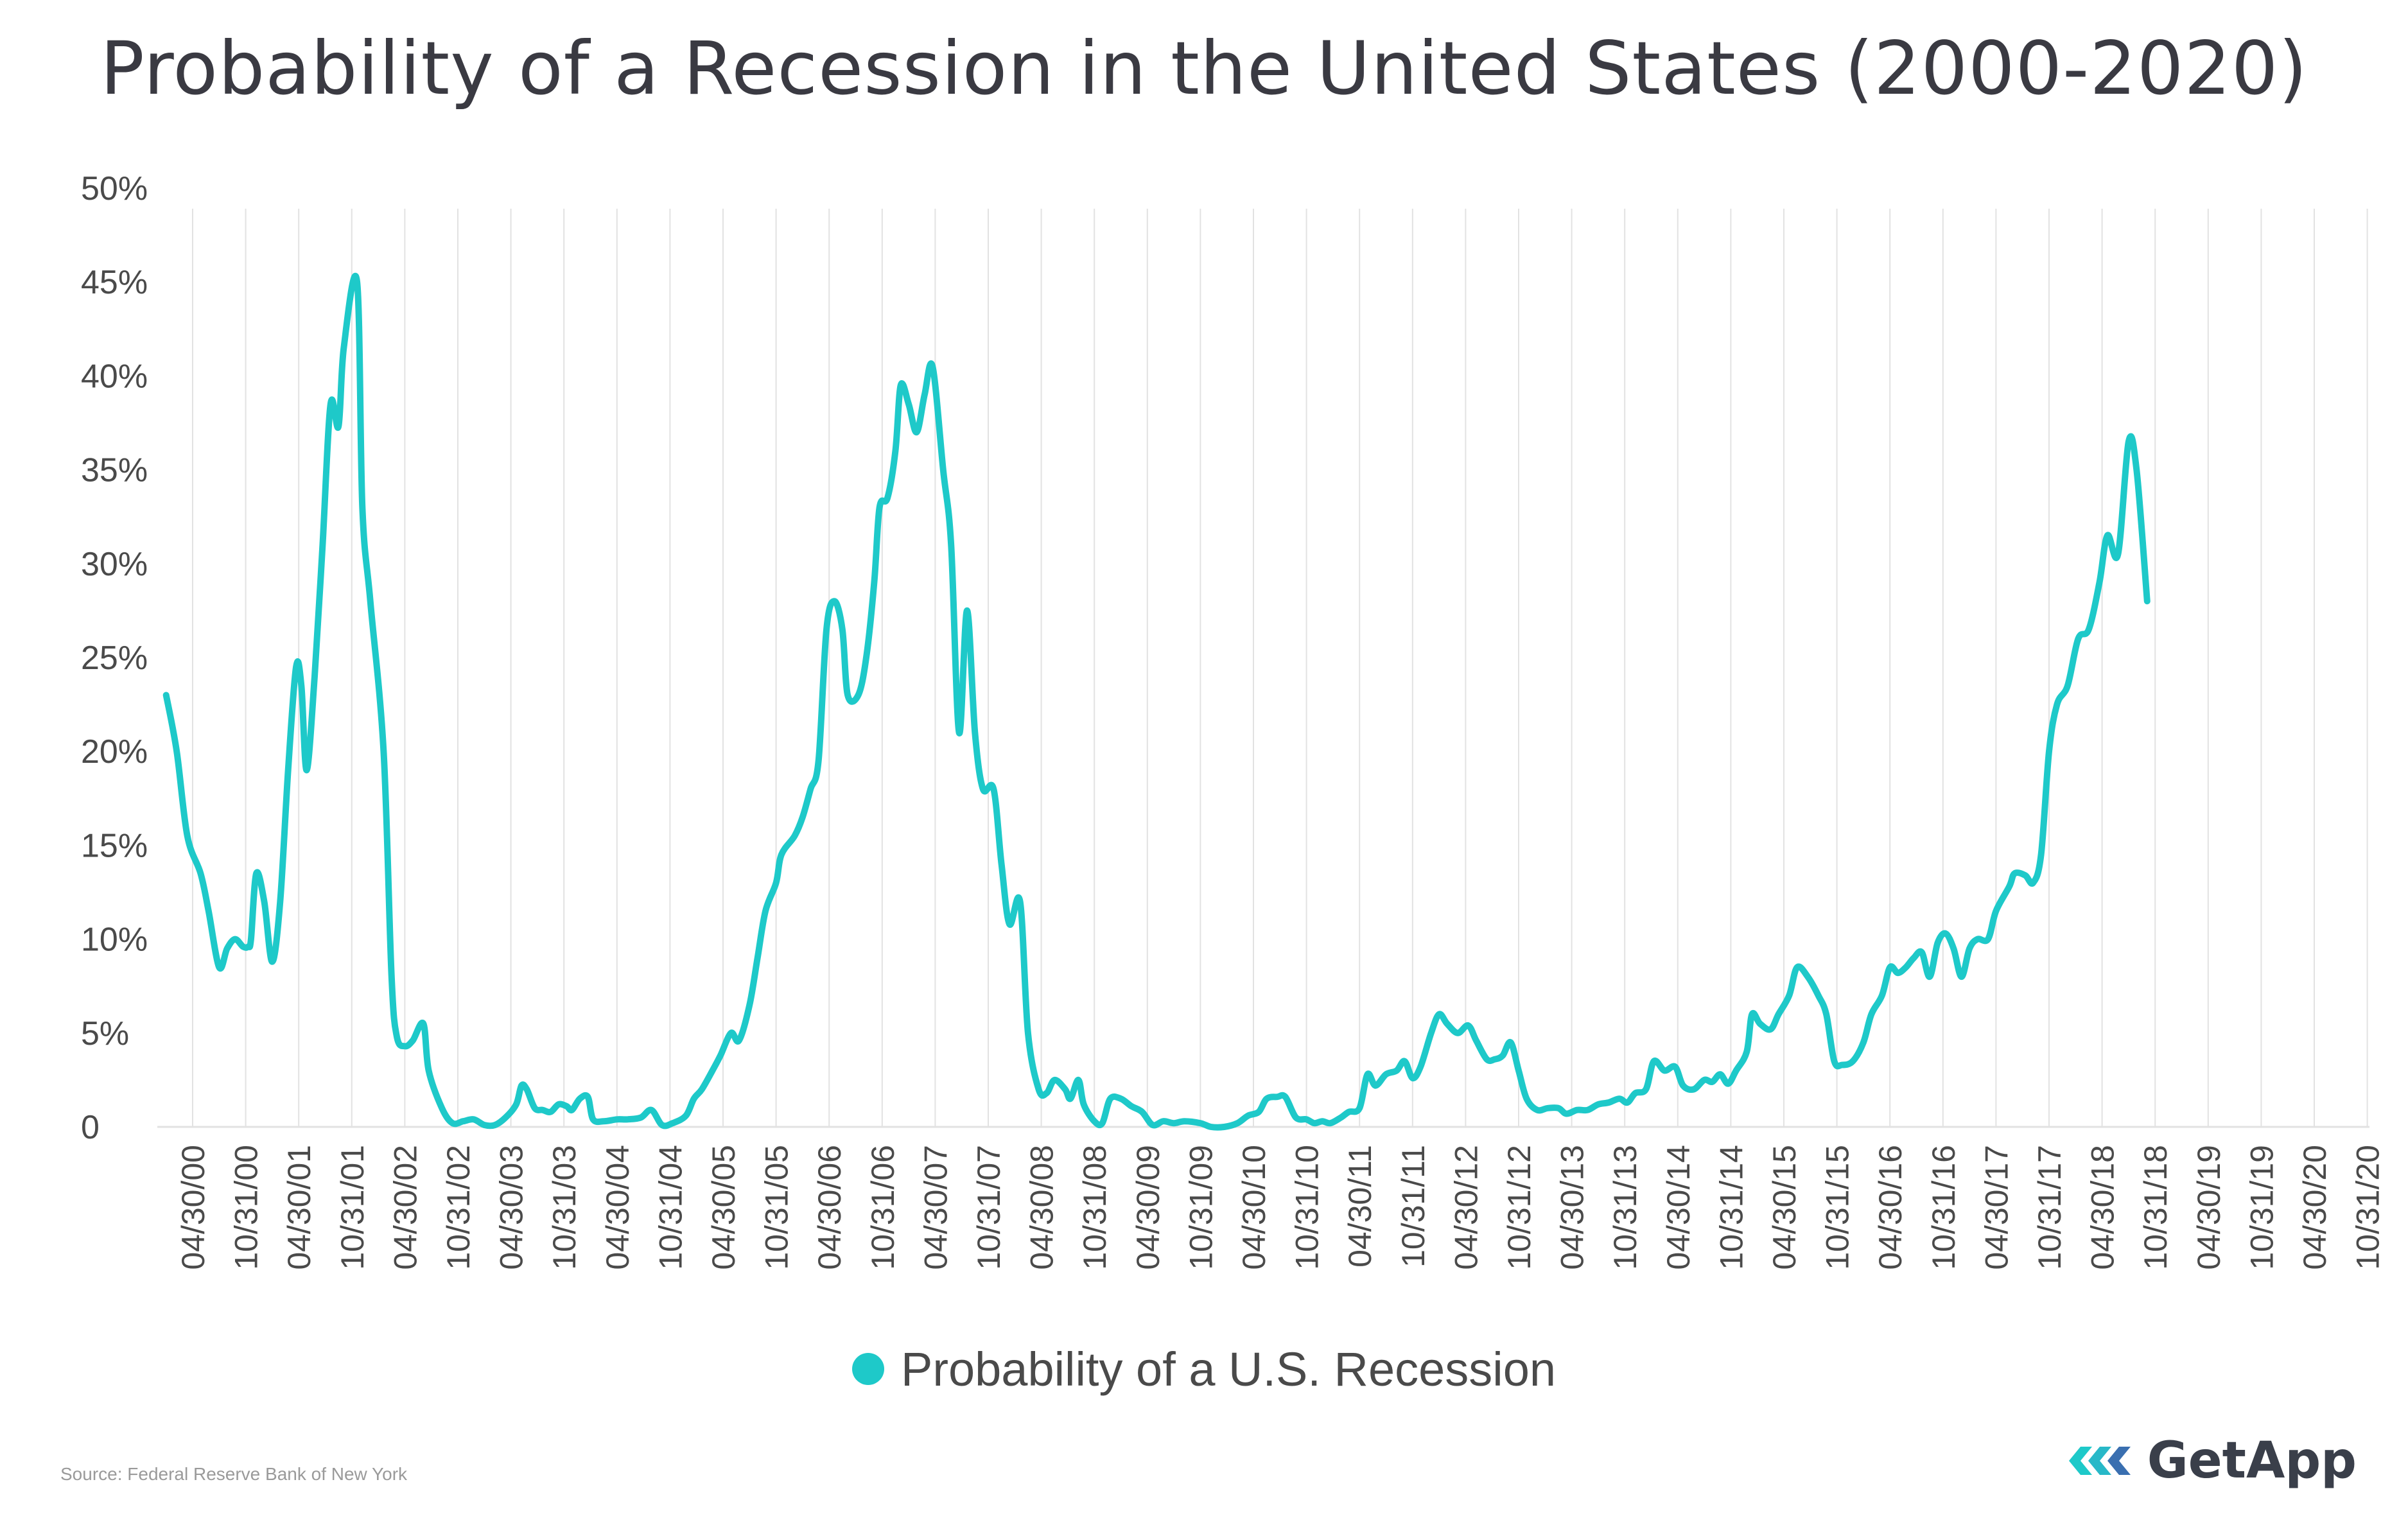 The width and height of the screenshot is (2408, 1525). Describe the element at coordinates (1228, 1369) in the screenshot. I see `legend-label: Probability of a U.S. Recession` at that location.